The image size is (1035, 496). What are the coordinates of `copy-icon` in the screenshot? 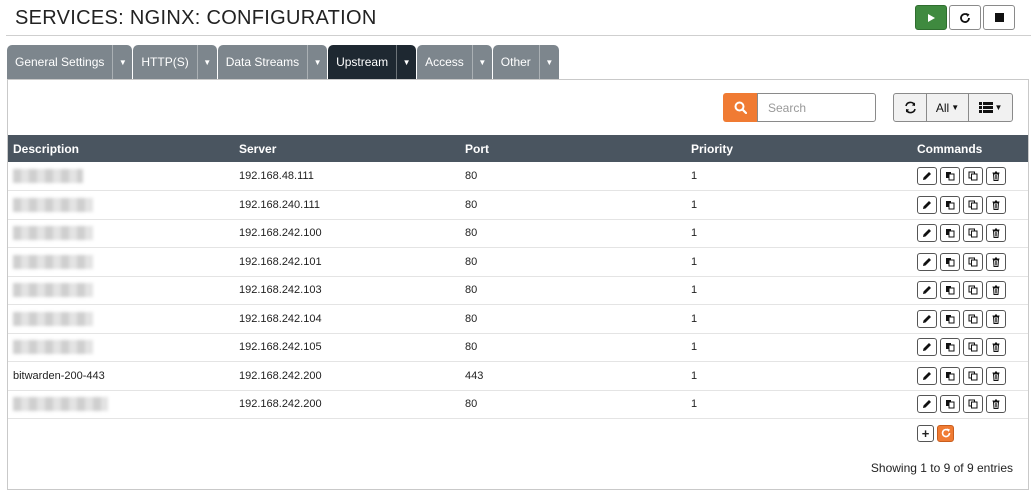 It's located at (973, 376).